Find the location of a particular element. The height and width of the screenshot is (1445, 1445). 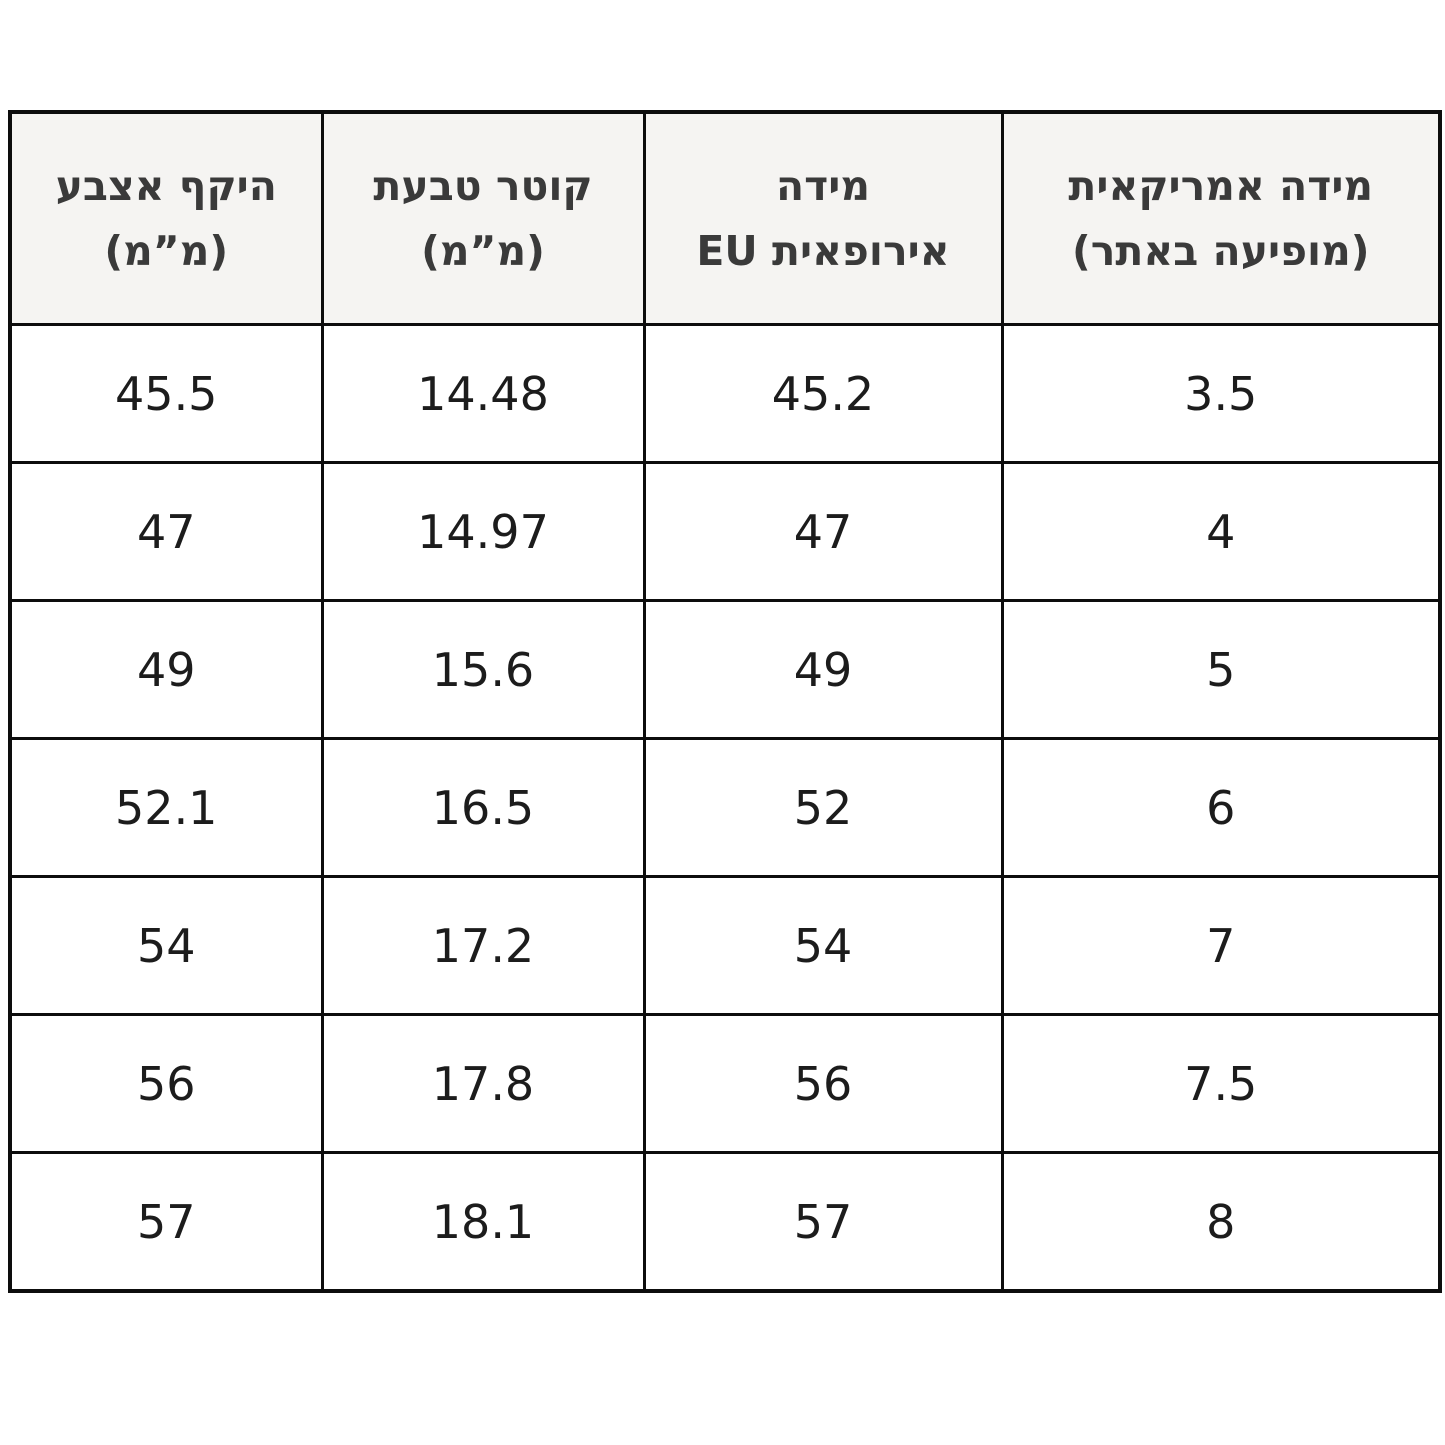

header-finger-circumference: היקף אצבע (מ”מ) is located at coordinates (166, 218).